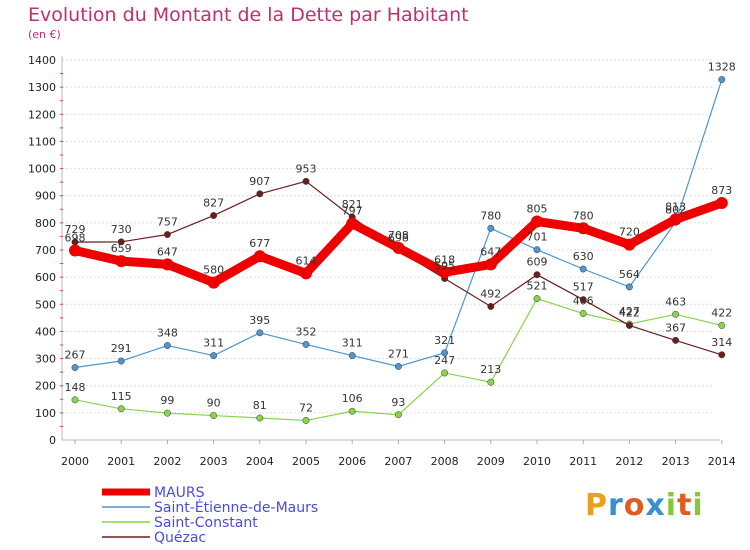 This screenshot has width=750, height=550. I want to click on data-label: 708, so click(398, 235).